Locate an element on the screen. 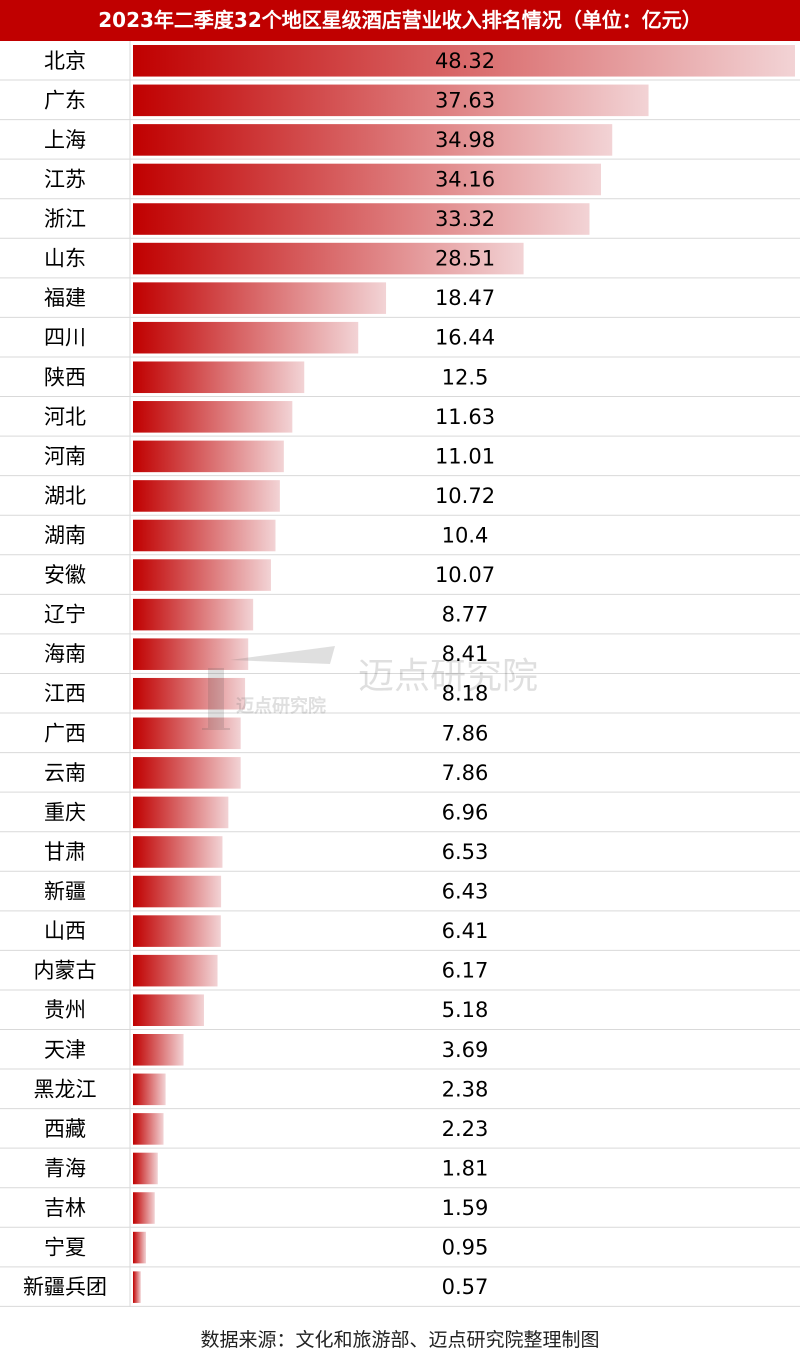 The height and width of the screenshot is (1367, 800). category-label: 重庆 is located at coordinates (65, 812).